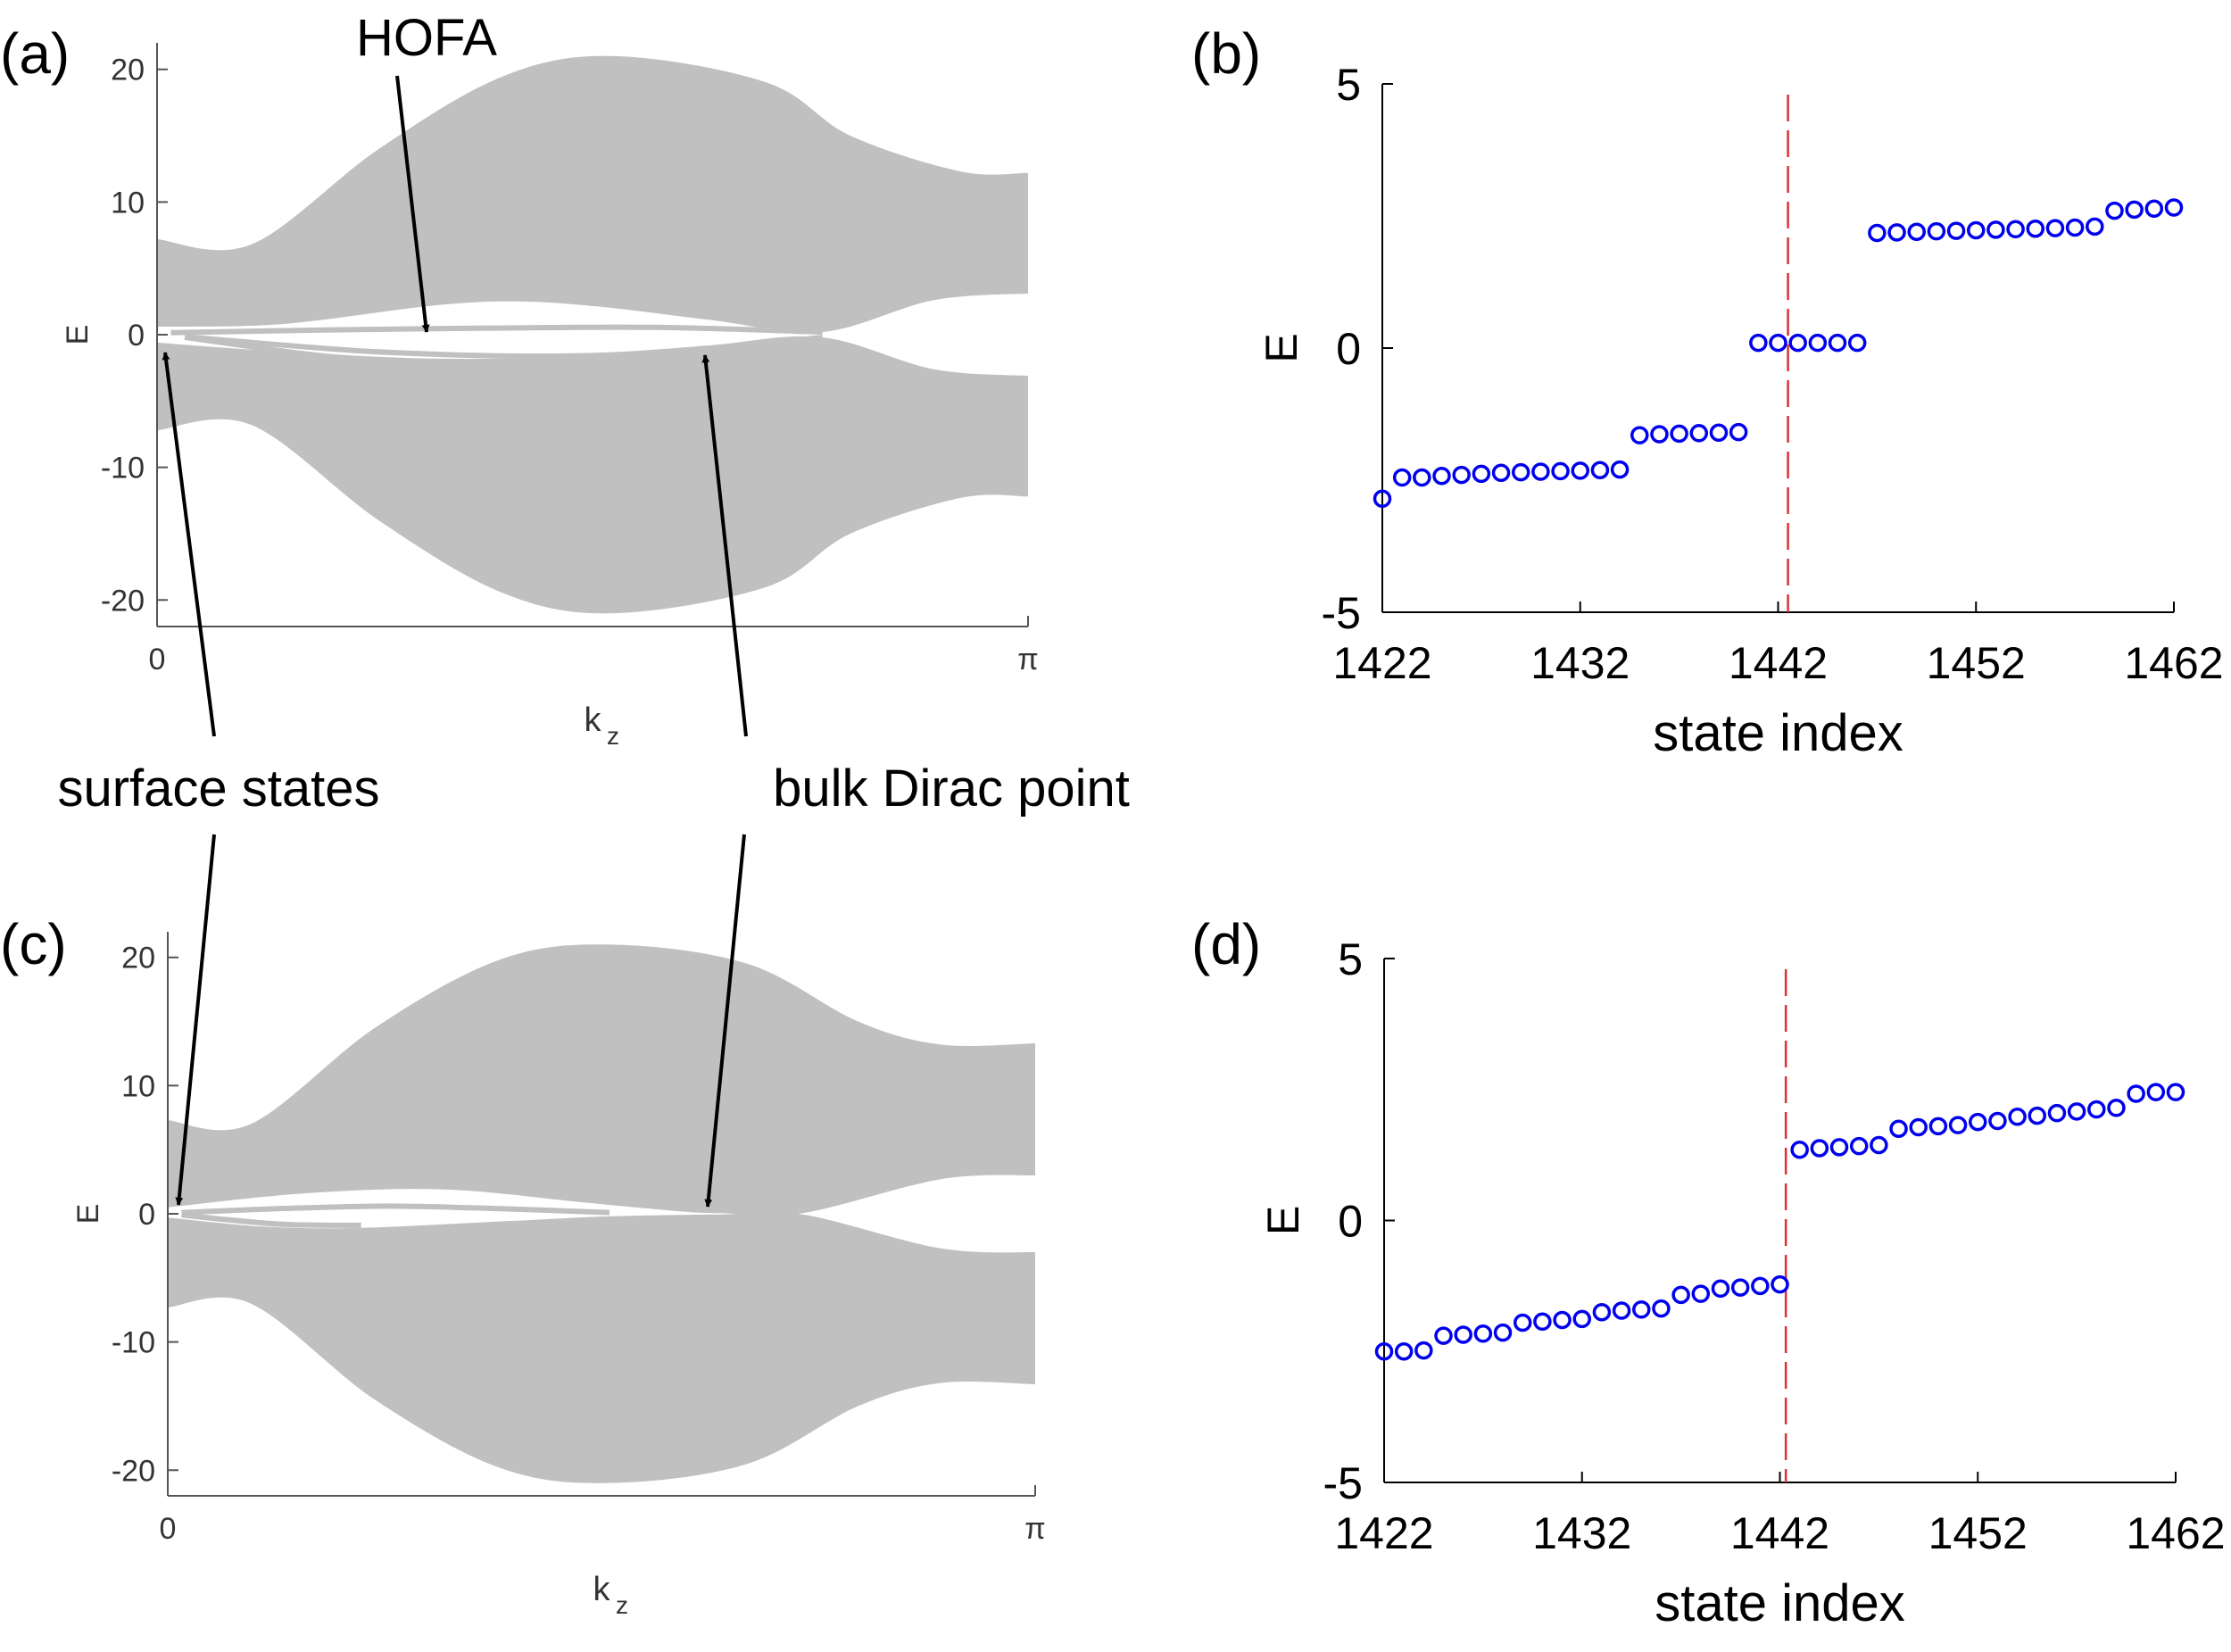 The height and width of the screenshot is (1652, 2231). What do you see at coordinates (951, 789) in the screenshot?
I see `annotation-bulk-dirac-point: bulk Dirac point` at bounding box center [951, 789].